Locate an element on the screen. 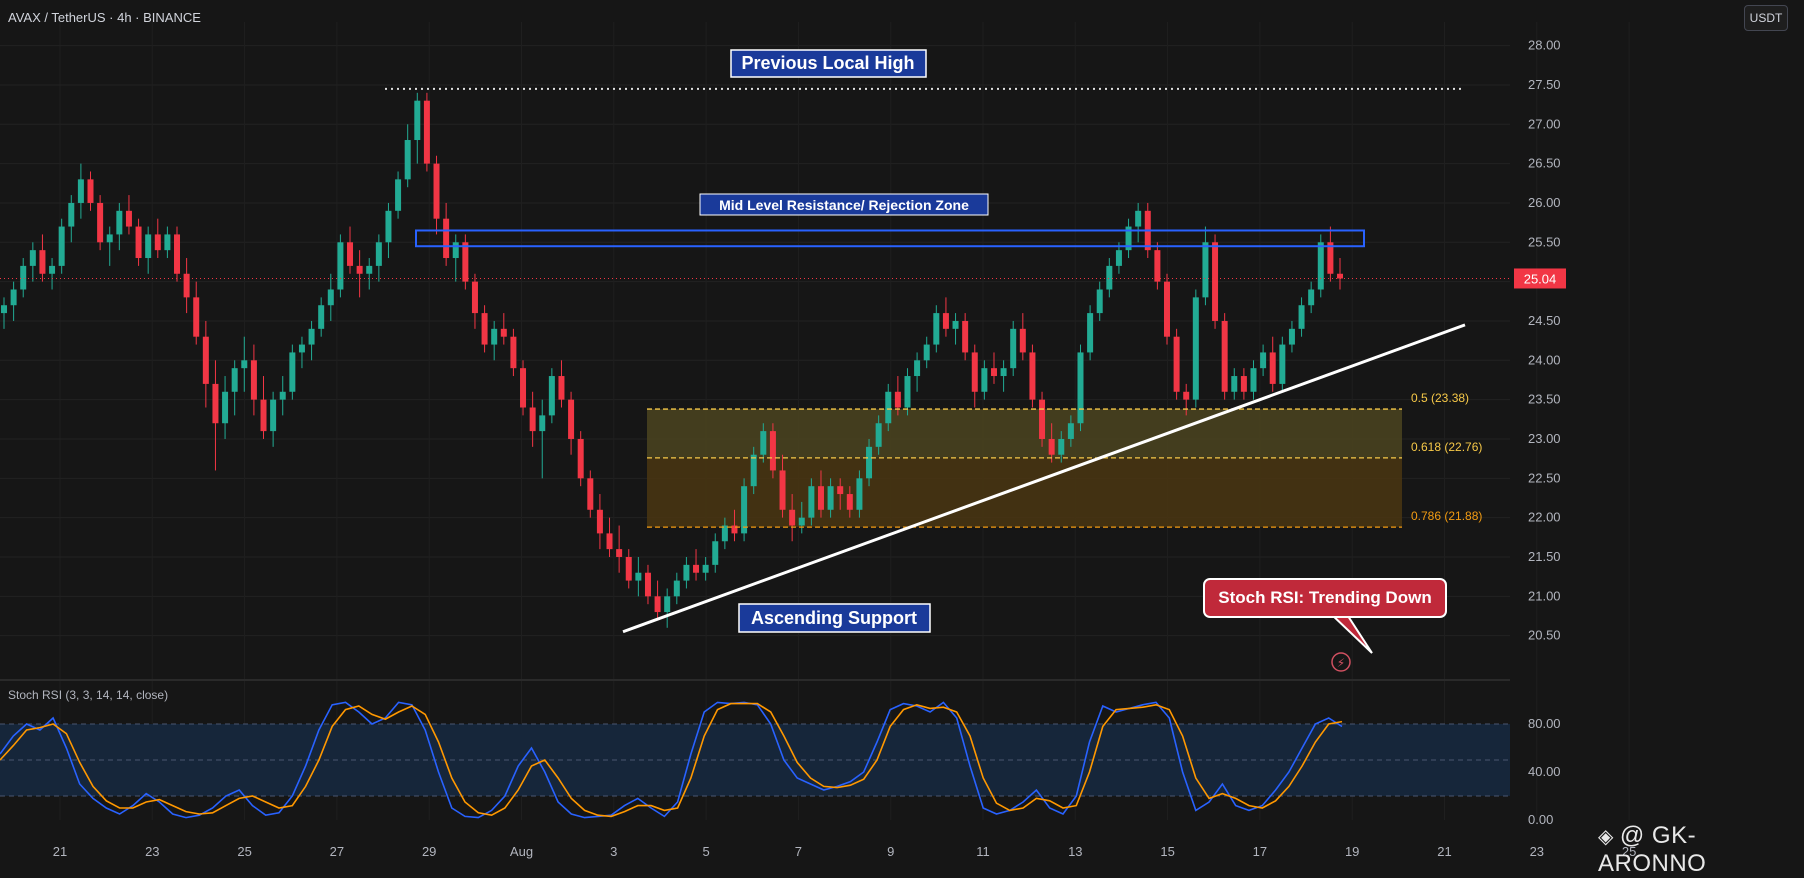  y-tick-label: 22.50 is located at coordinates (1544, 477).